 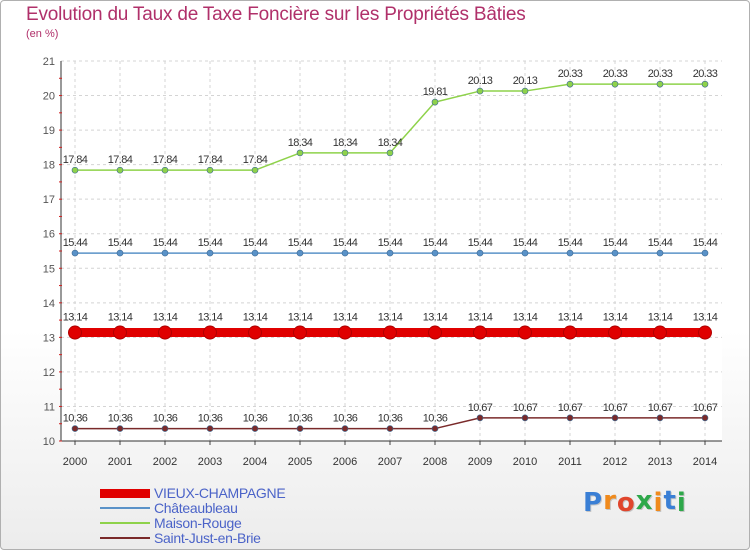 I want to click on y-tick-label: 16, so click(x=49, y=235).